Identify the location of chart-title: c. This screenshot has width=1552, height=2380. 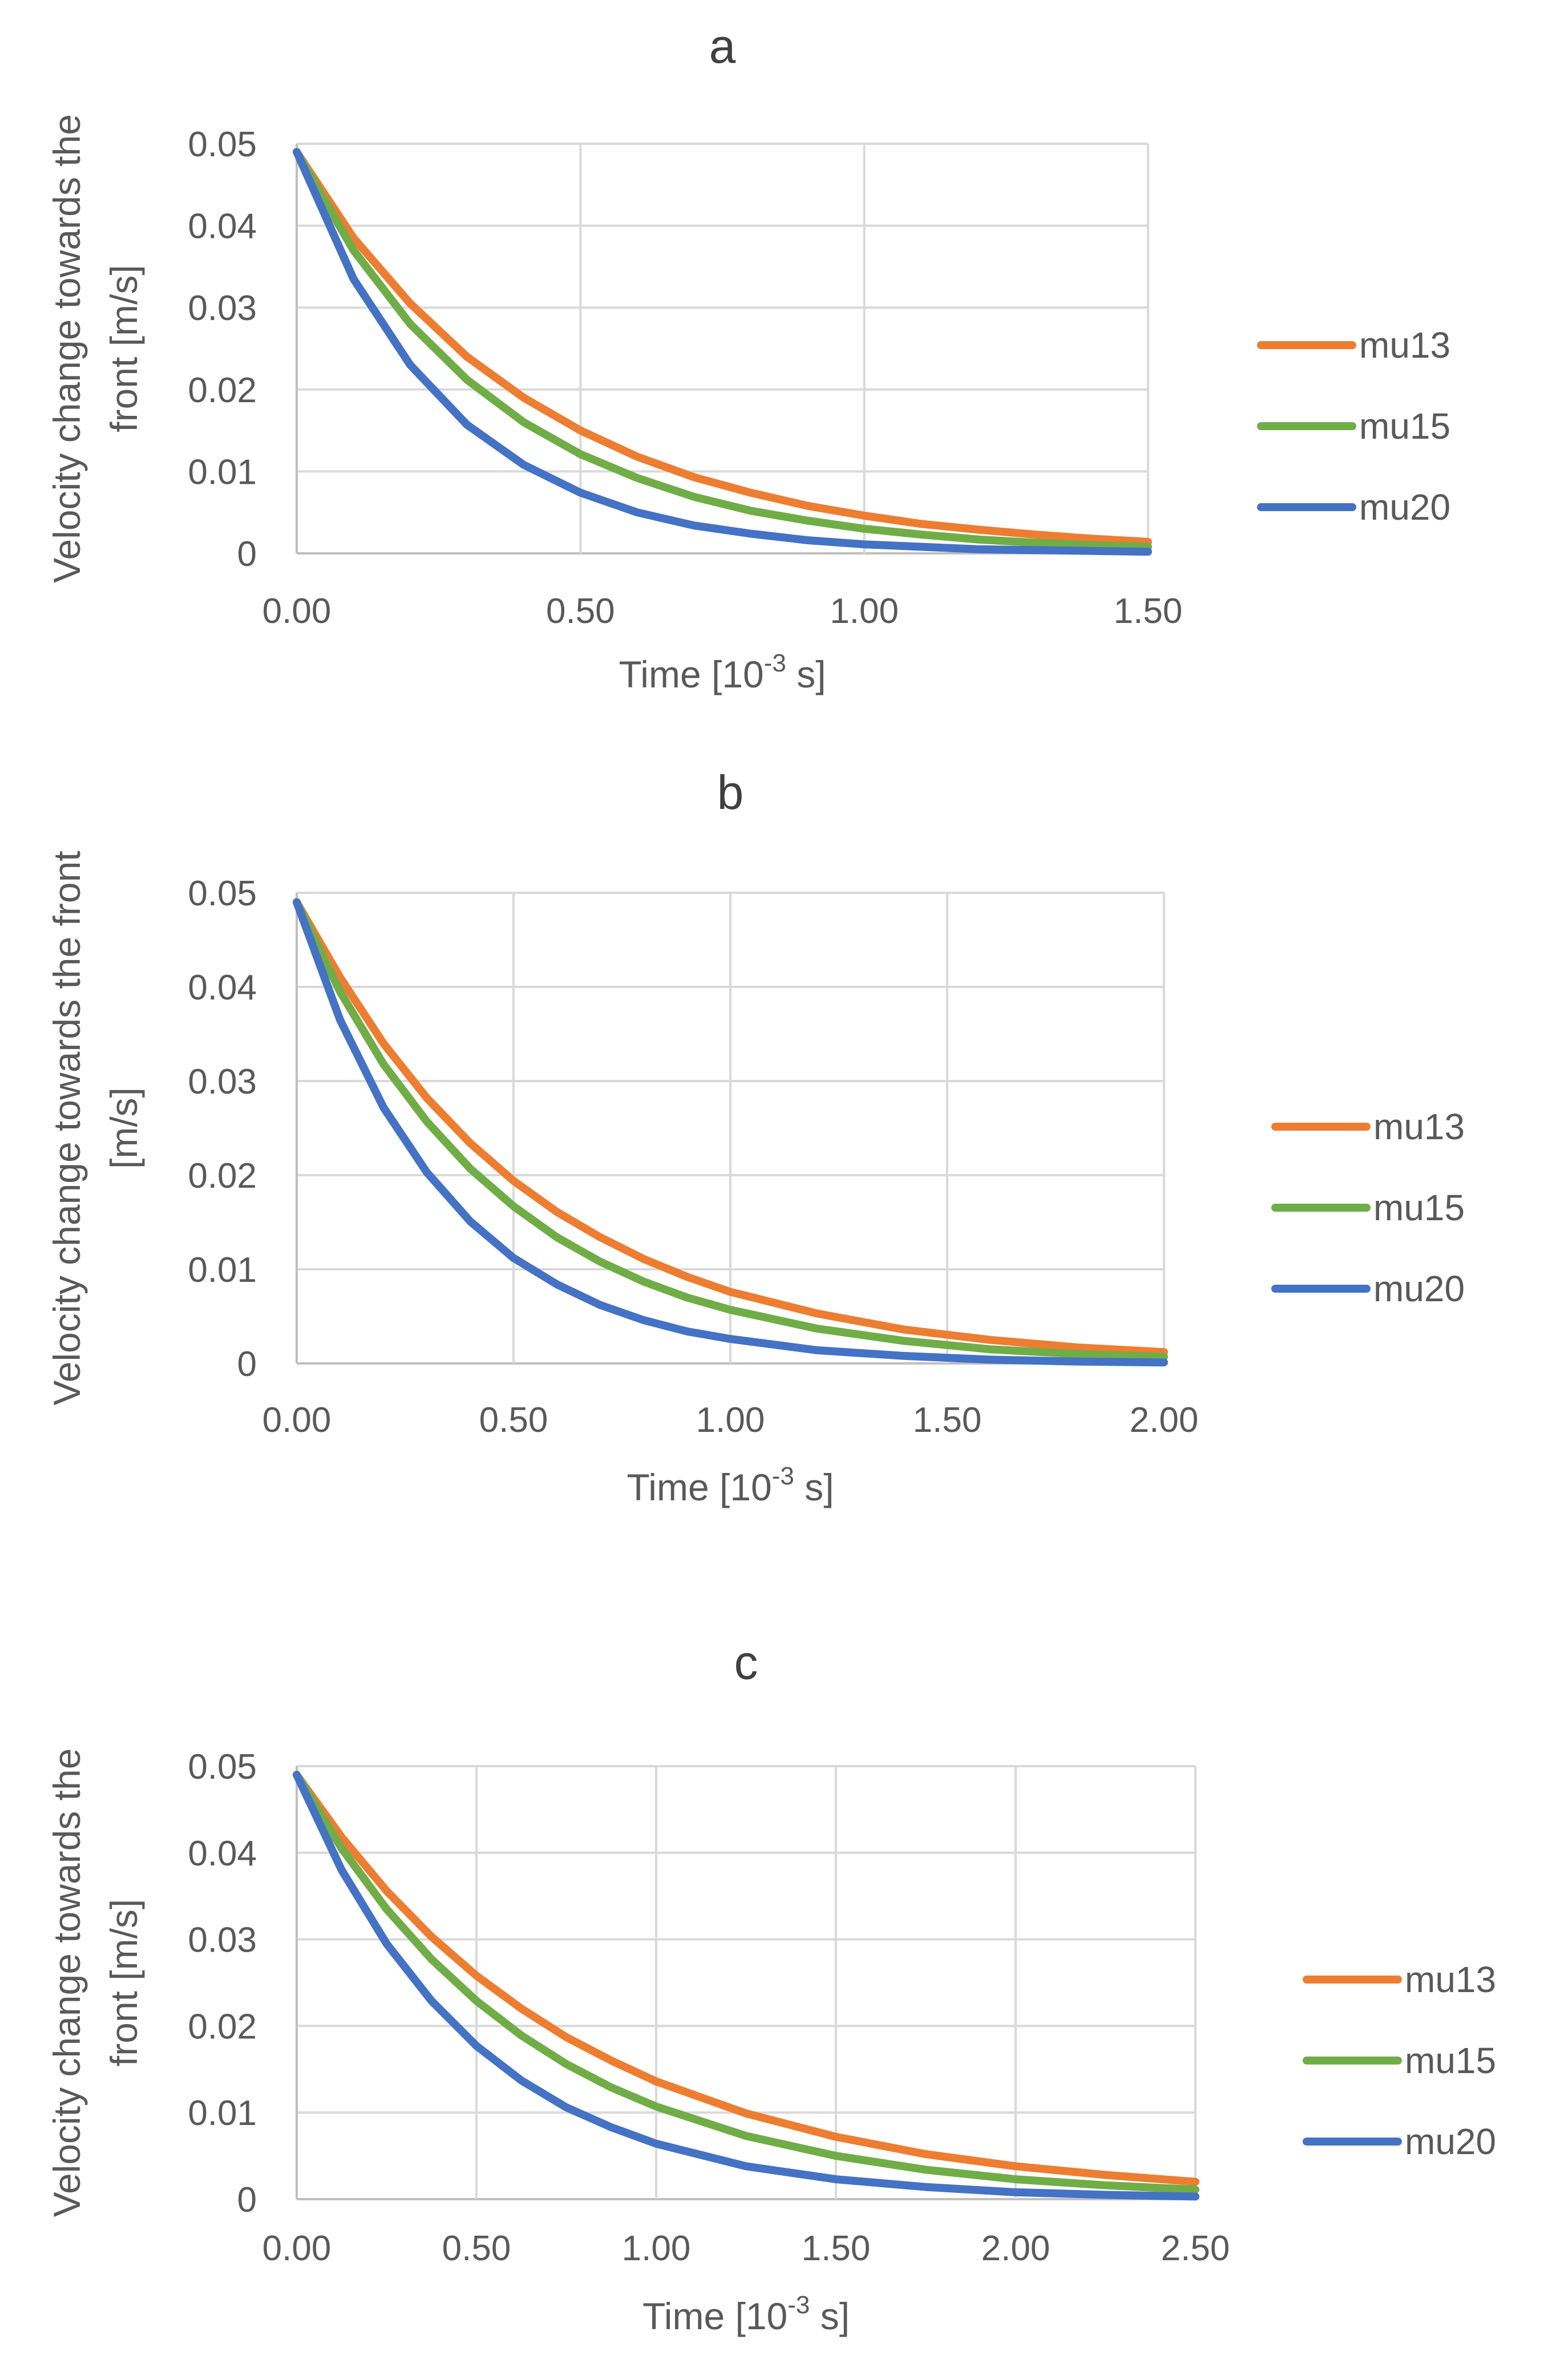
(746, 1662).